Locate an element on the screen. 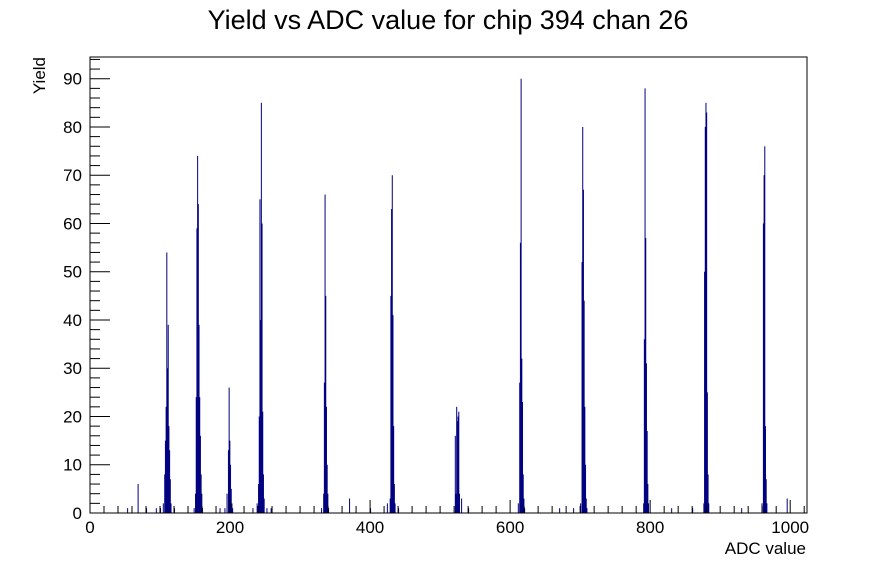 Image resolution: width=896 pixels, height=572 pixels. x-axis-label: ADC value is located at coordinates (765, 548).